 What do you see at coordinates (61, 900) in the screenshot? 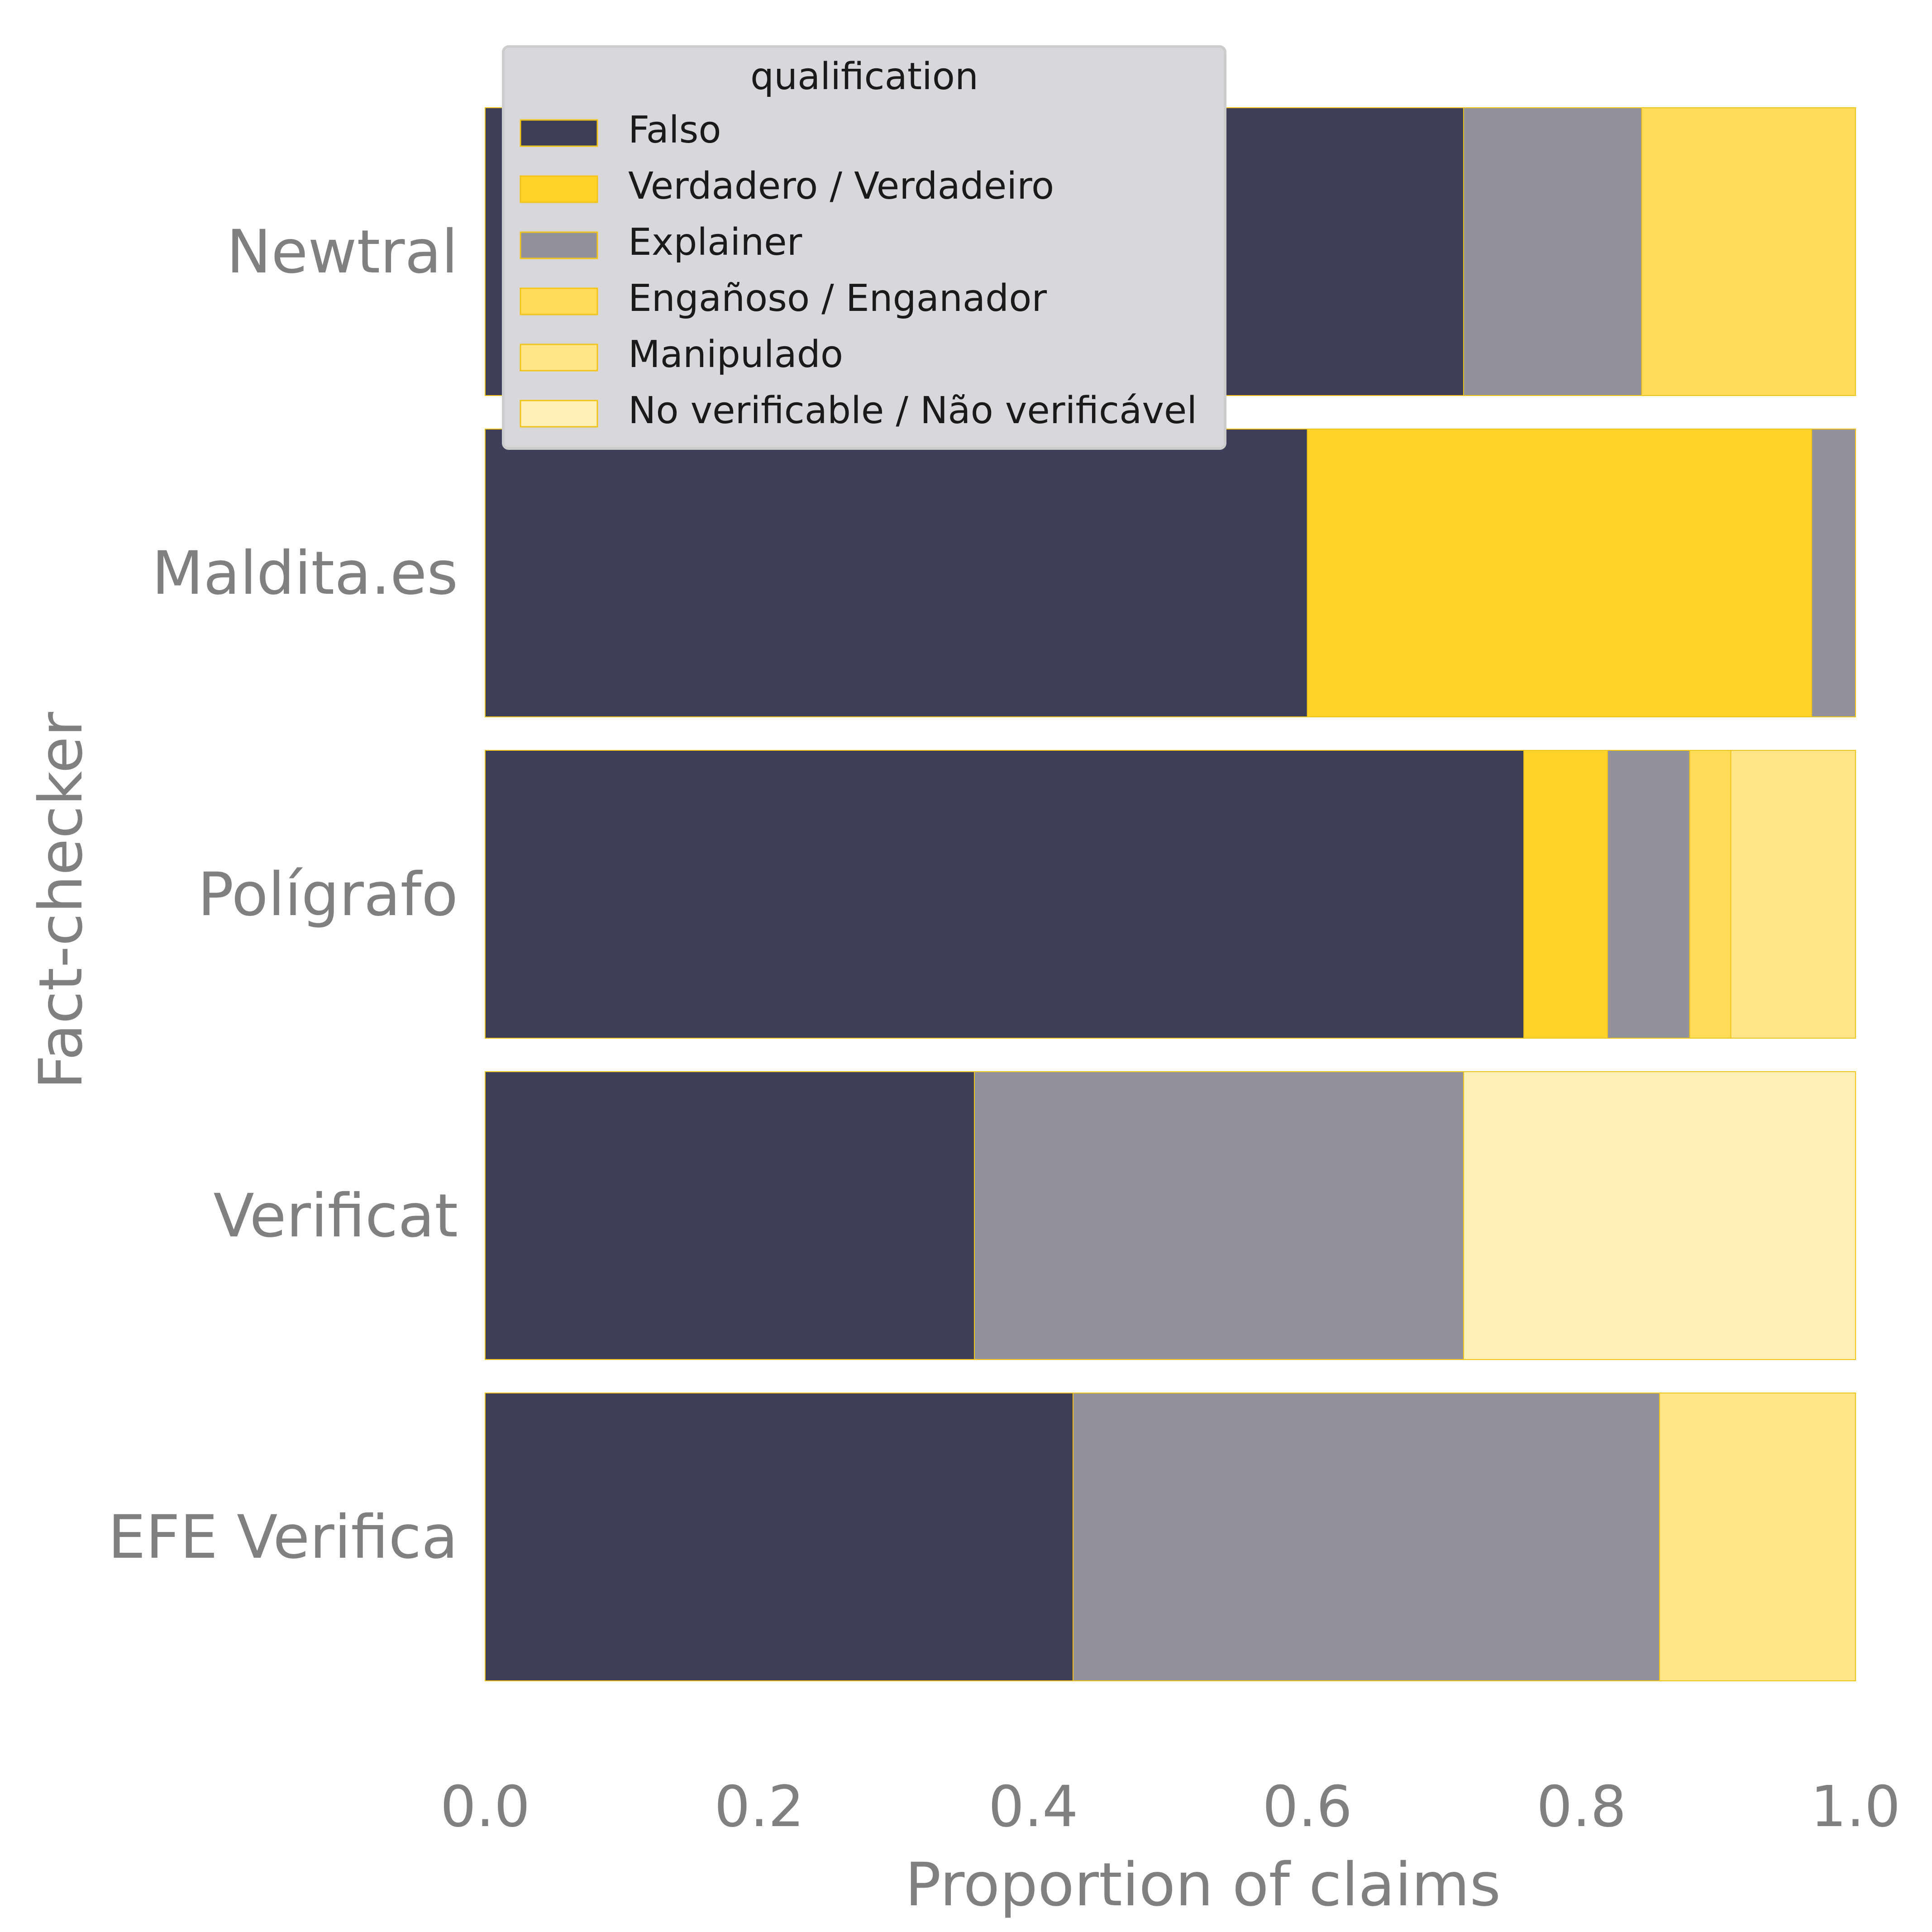
I see `y-axis-title: Fact-checker` at bounding box center [61, 900].